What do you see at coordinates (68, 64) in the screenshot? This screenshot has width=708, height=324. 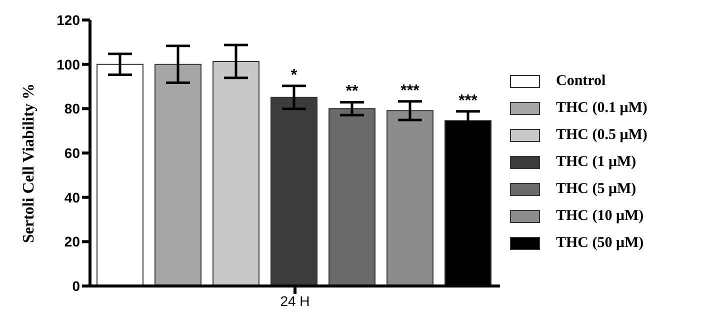 I see `y-tick-label: 100` at bounding box center [68, 64].